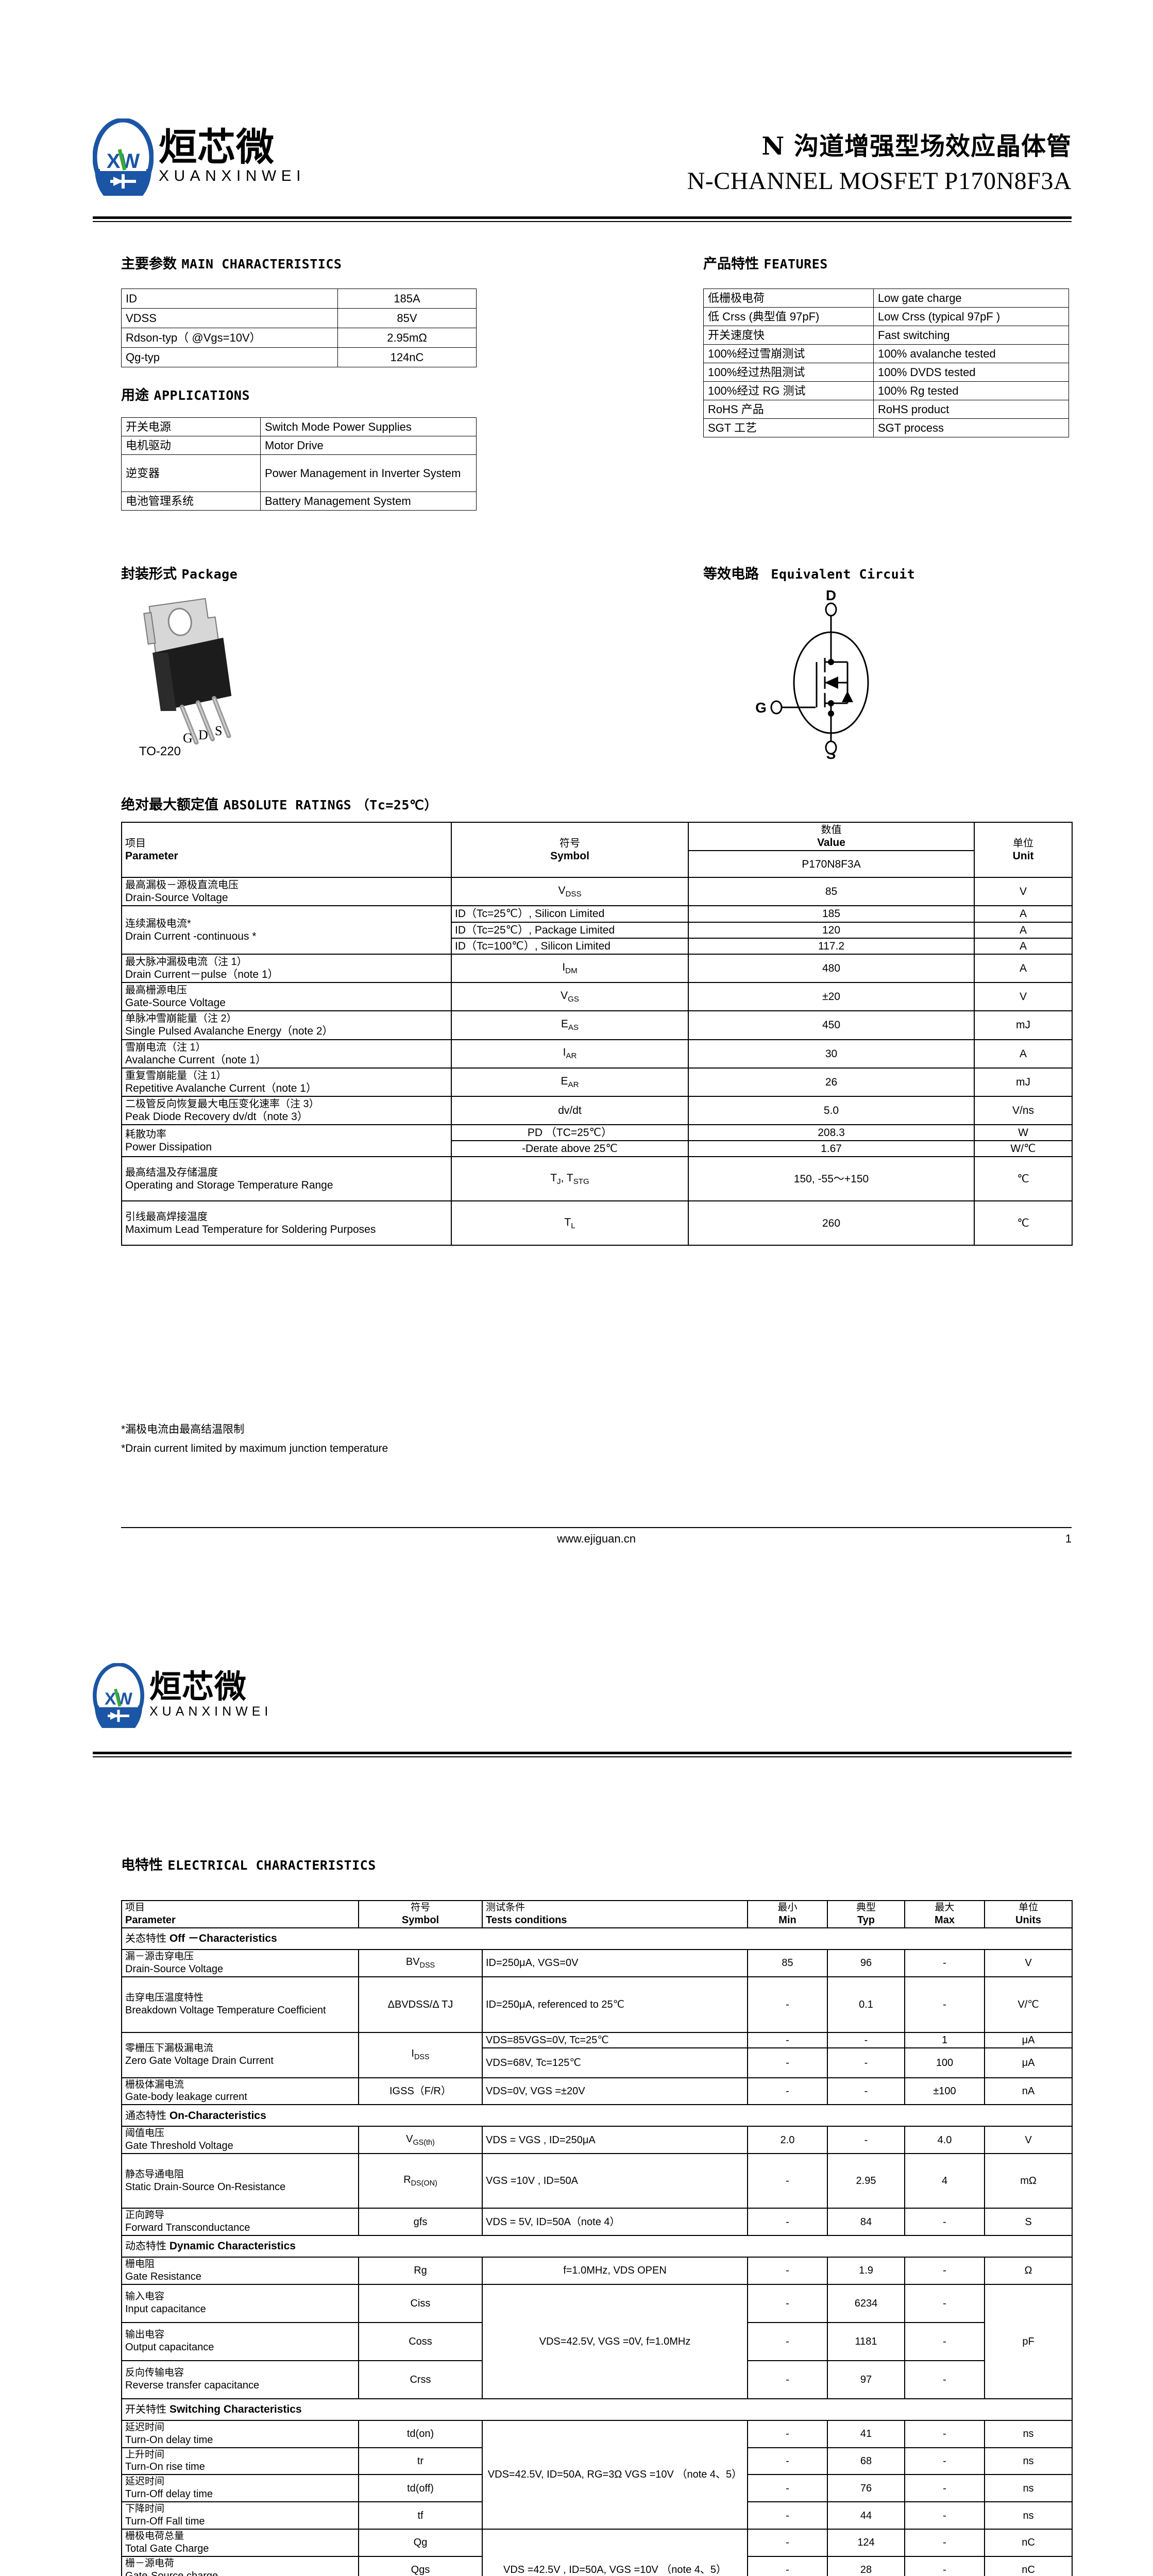 The height and width of the screenshot is (2576, 1153). What do you see at coordinates (787, 1963) in the screenshot?
I see `cell-min: 85` at bounding box center [787, 1963].